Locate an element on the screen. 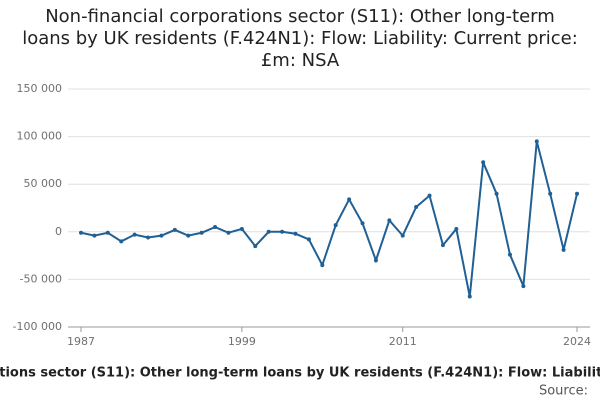  y-tick-label: 50 000 is located at coordinates (43, 183).